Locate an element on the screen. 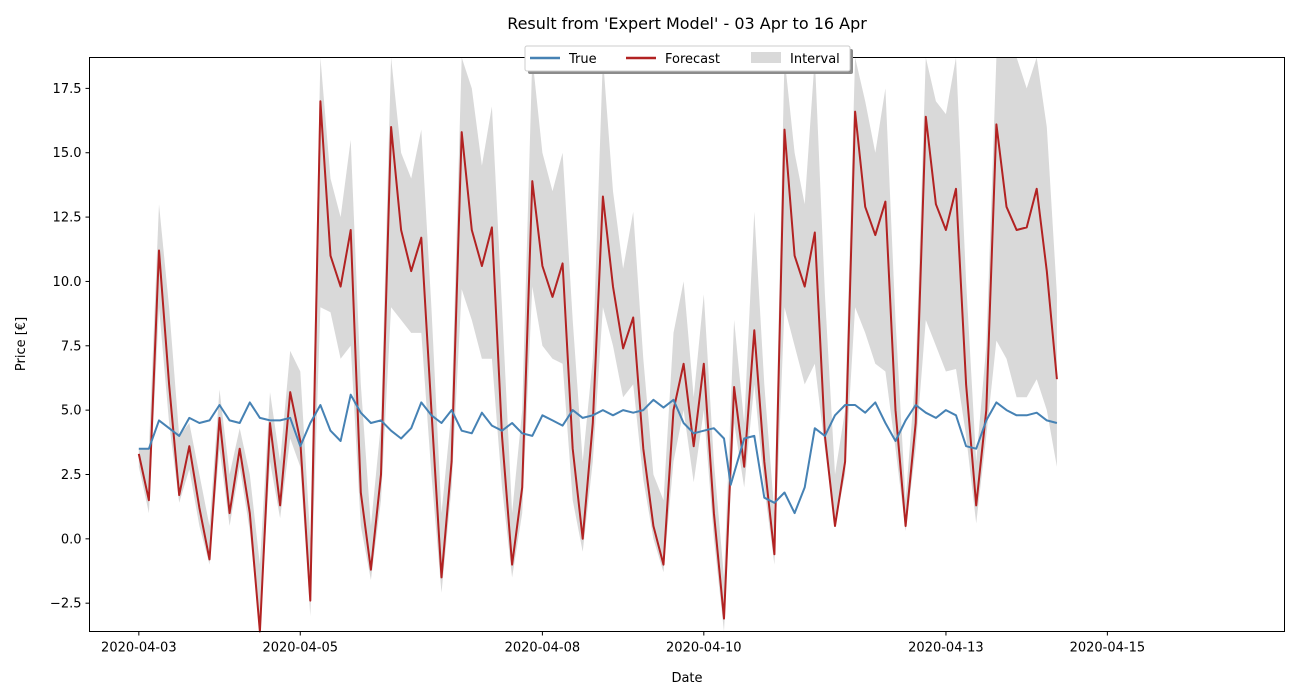 Image resolution: width=1300 pixels, height=700 pixels. y-axis: −2.5 0.0 2.5 5.0 7.5 10.0 12.5 15.0 17.5 is located at coordinates (70, 347).